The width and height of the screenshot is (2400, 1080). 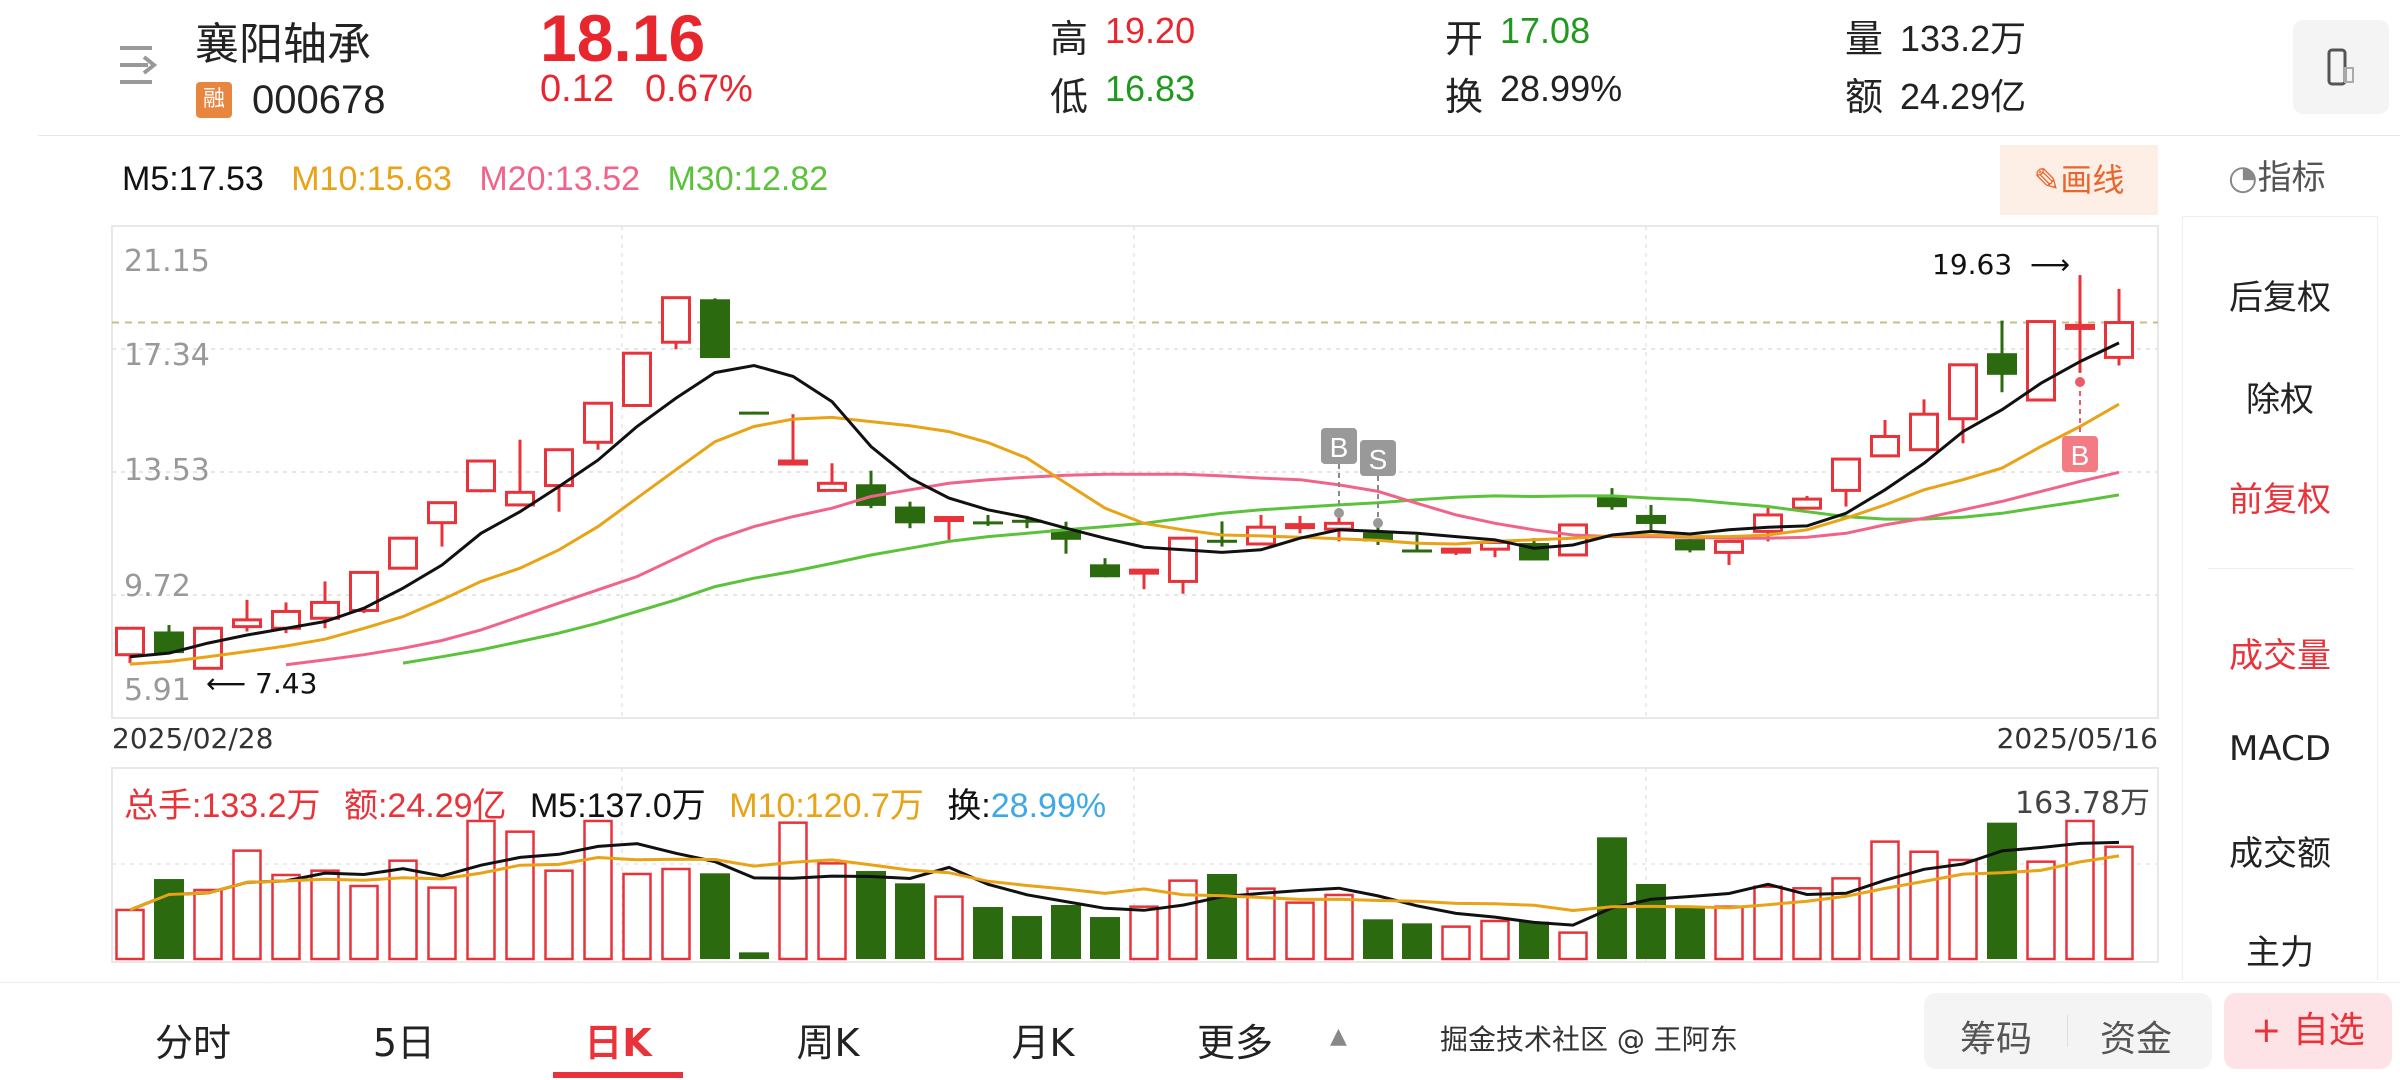 What do you see at coordinates (2280, 854) in the screenshot?
I see `side-item-amount: 成交额` at bounding box center [2280, 854].